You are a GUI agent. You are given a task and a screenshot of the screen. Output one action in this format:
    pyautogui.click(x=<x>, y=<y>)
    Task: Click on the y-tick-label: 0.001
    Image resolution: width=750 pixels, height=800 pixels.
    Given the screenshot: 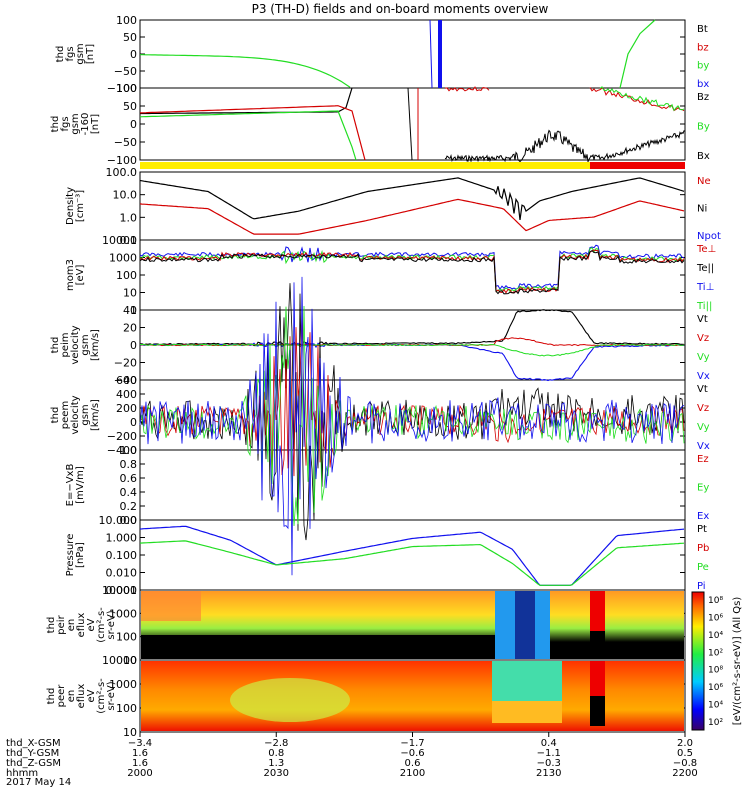 What is the action you would take?
    pyautogui.click(x=122, y=590)
    